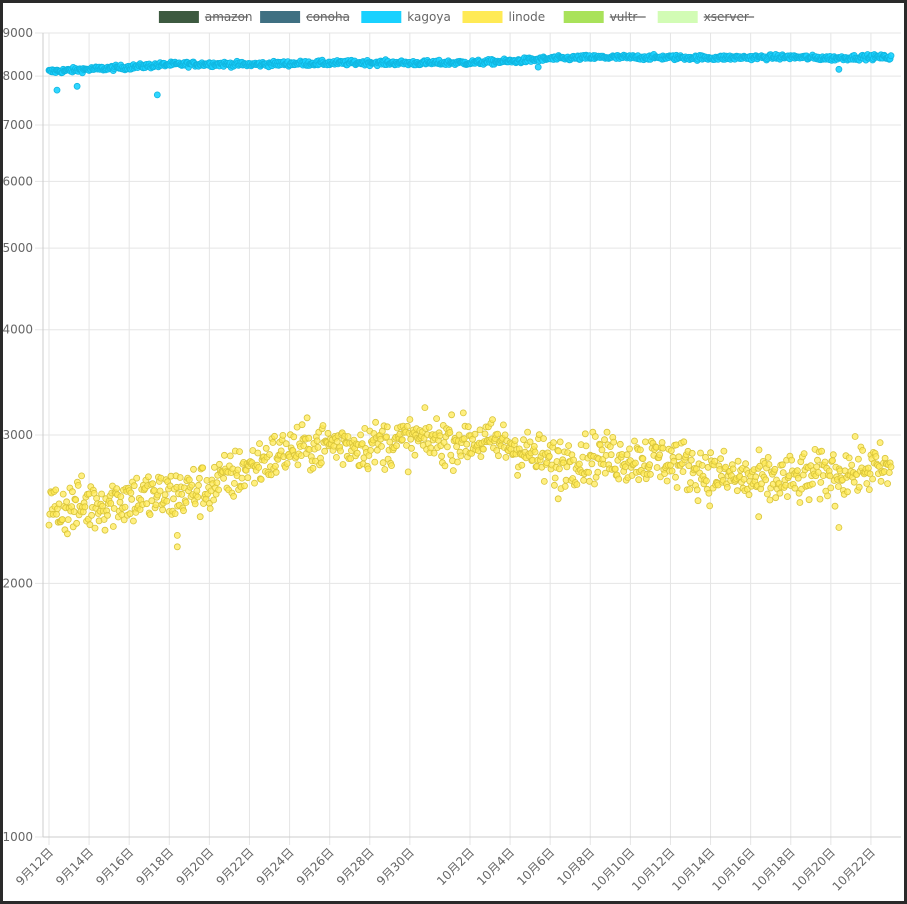 This screenshot has height=904, width=907. I want to click on legend: amazon conoha kagoya linode vultr xserver, so click(456, 17).